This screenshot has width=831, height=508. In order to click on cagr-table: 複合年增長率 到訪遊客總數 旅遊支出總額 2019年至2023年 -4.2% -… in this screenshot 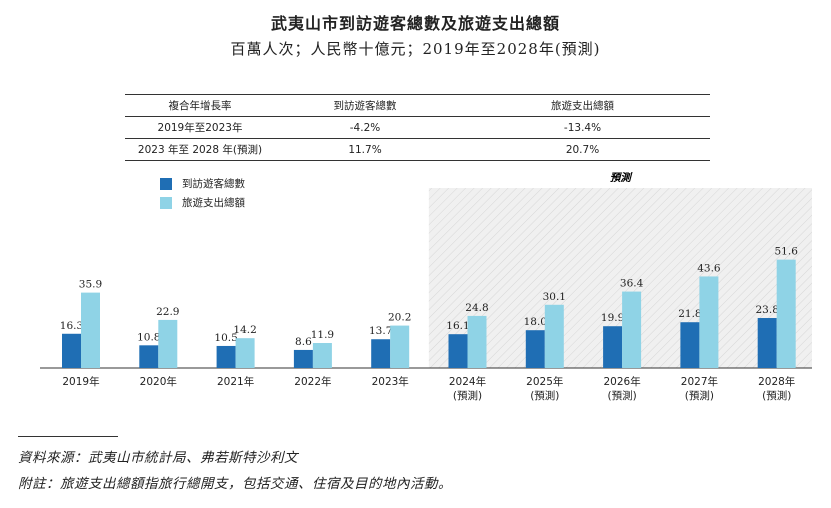, I will do `click(417, 127)`.